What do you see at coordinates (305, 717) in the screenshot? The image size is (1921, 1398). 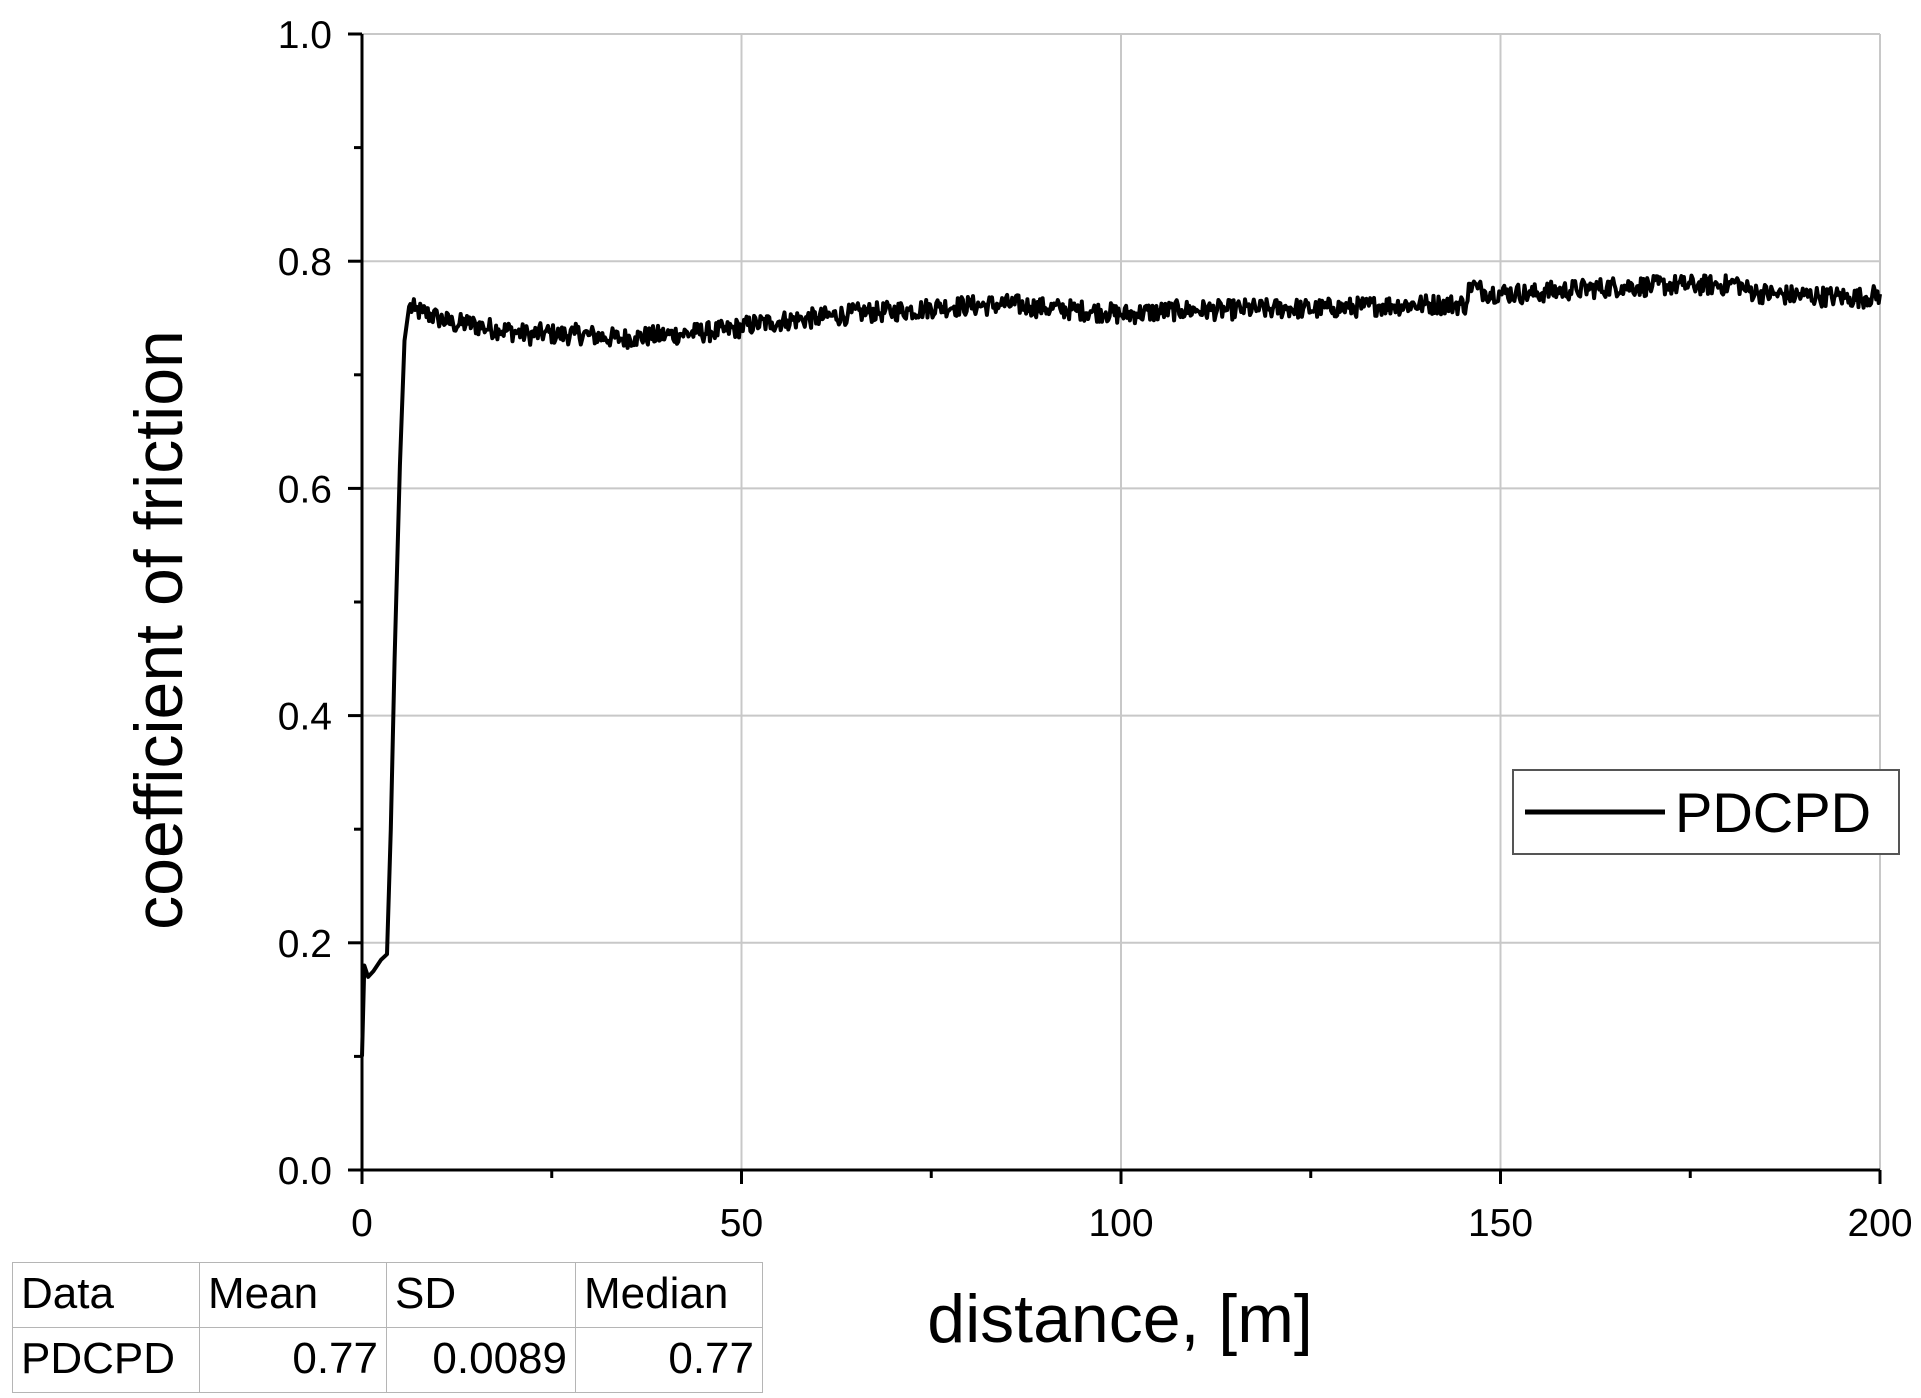 I see `y-tick-label: 0.4` at bounding box center [305, 717].